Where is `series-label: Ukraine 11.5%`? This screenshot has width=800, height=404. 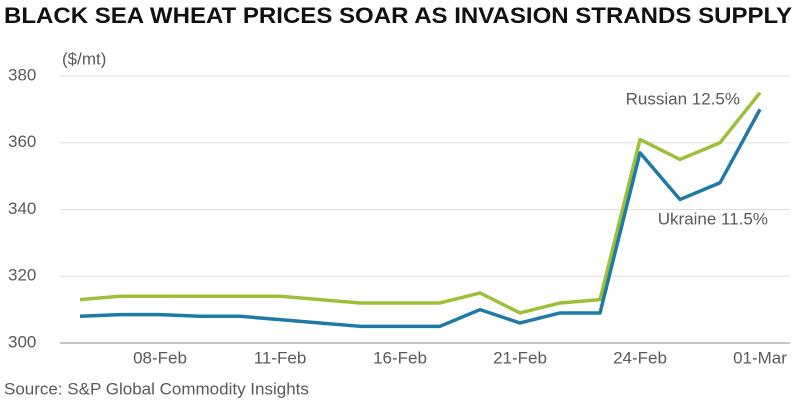 series-label: Ukraine 11.5% is located at coordinates (713, 218).